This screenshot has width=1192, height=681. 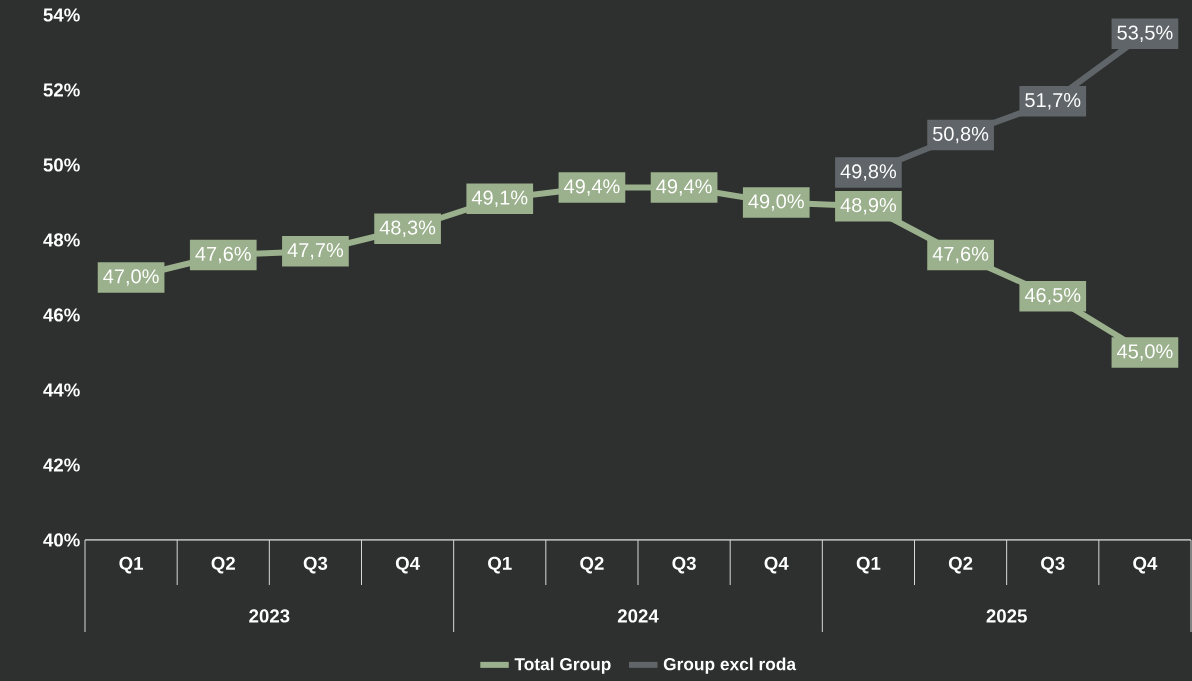 I want to click on y-tick-label: 48%, so click(x=61, y=240).